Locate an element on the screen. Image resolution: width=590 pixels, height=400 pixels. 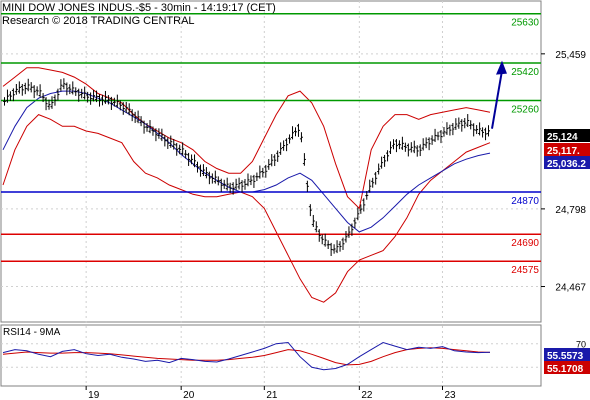
current-price-labels: 25,124 25,117. 25,036.2 is located at coordinates (567, 149).